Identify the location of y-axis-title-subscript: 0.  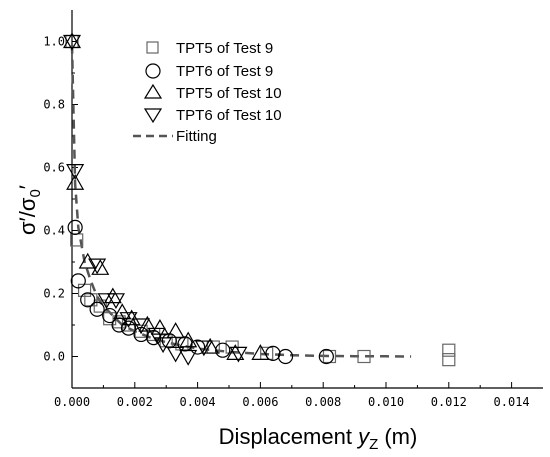
(35, 193).